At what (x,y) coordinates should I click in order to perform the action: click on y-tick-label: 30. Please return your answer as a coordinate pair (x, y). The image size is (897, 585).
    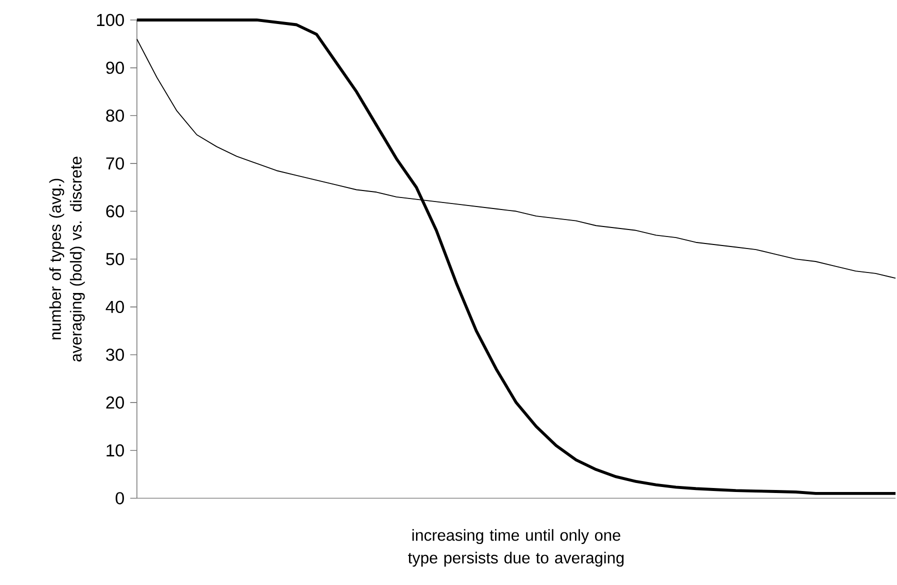
    Looking at the image, I should click on (115, 354).